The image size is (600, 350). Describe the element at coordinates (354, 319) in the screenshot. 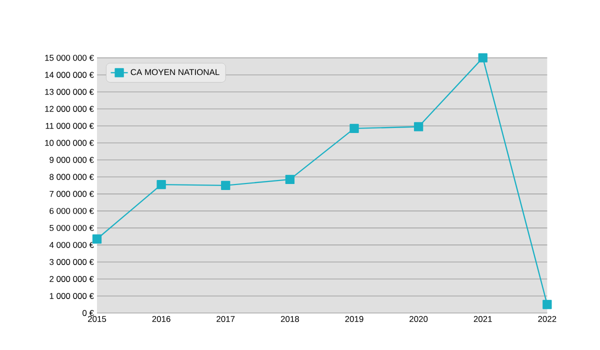

I see `x-tick-label: 2019` at that location.